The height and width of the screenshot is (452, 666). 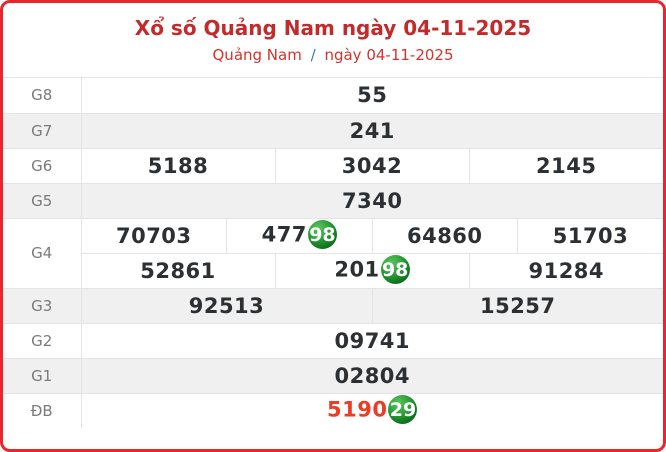 What do you see at coordinates (389, 55) in the screenshot?
I see `breadcrumb-date: ngày 04-11-2025` at bounding box center [389, 55].